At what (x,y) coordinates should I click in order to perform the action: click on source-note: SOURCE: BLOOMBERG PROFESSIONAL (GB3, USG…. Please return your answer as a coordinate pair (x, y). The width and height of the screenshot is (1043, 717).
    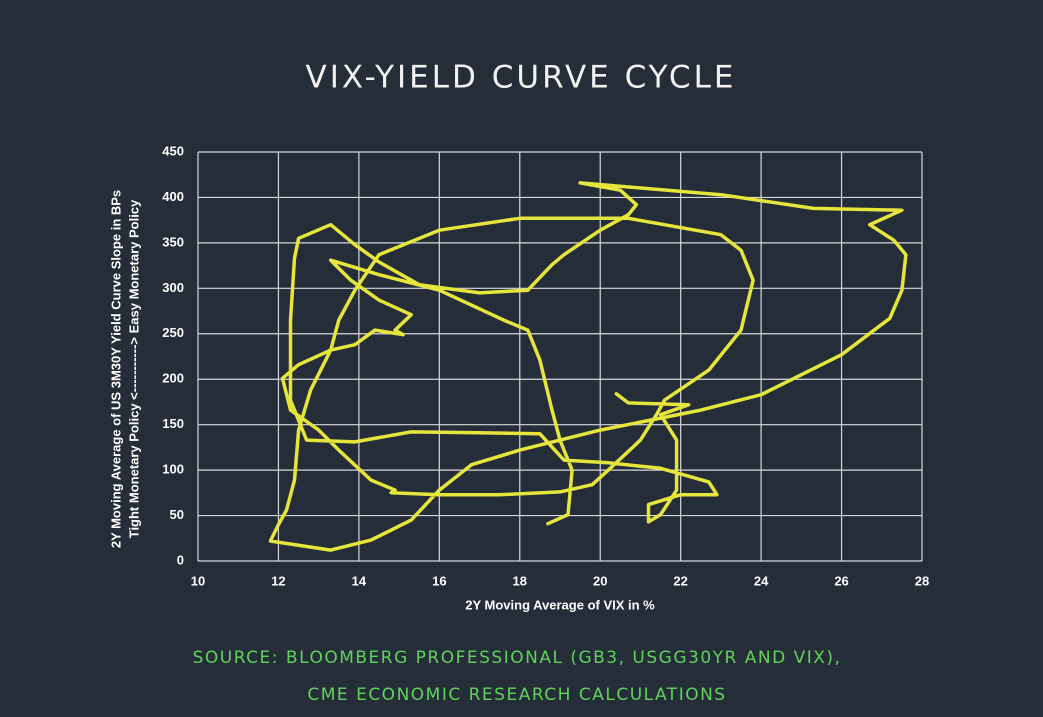
    Looking at the image, I should click on (517, 658).